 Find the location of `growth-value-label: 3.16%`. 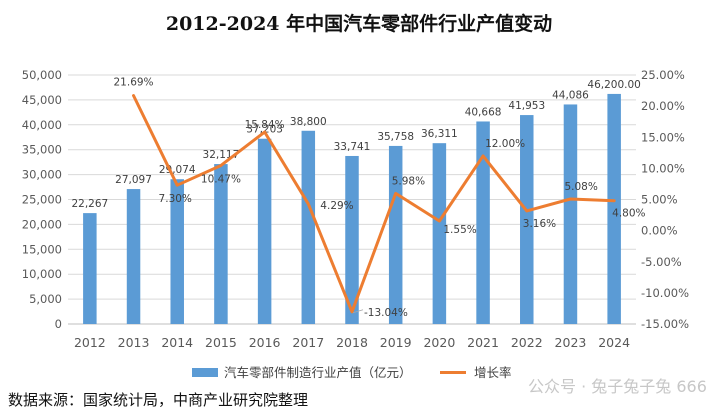

growth-value-label: 3.16% is located at coordinates (539, 224).